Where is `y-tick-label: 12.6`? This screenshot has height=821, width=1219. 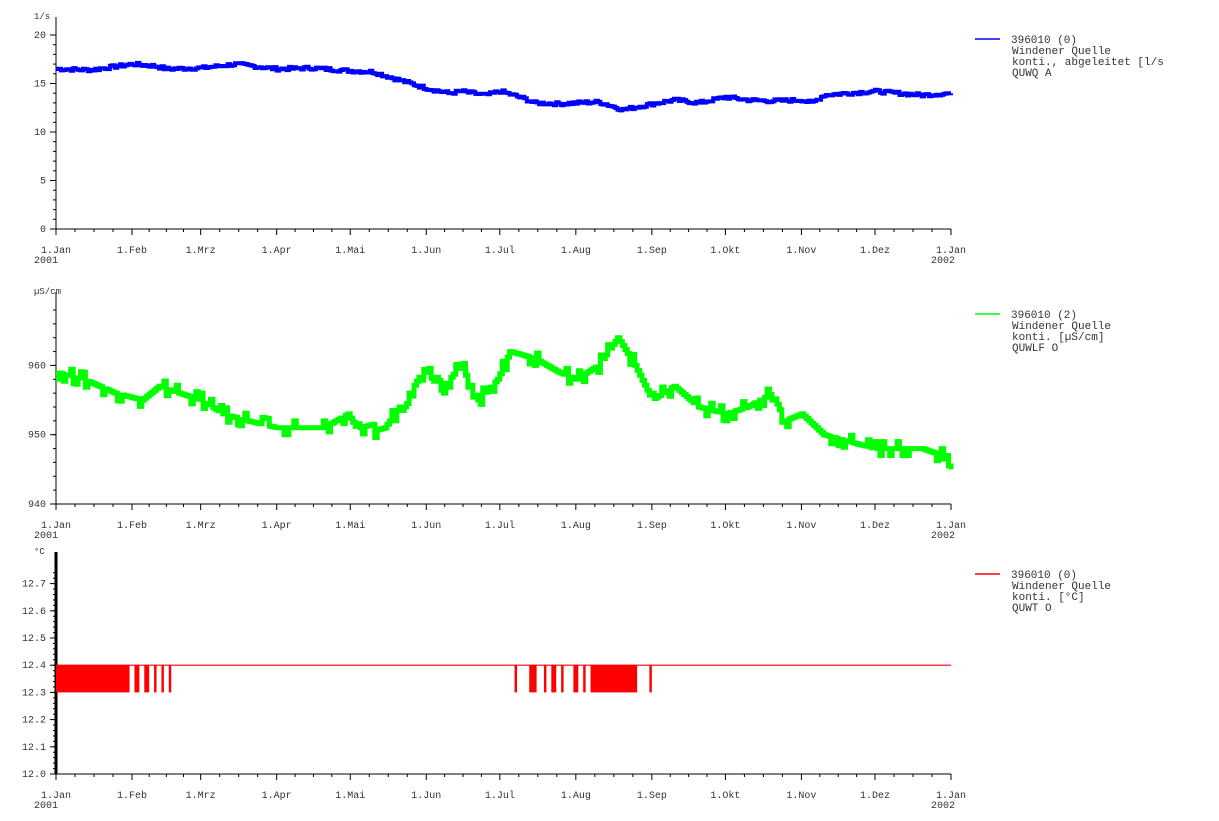
y-tick-label: 12.6 is located at coordinates (34, 612).